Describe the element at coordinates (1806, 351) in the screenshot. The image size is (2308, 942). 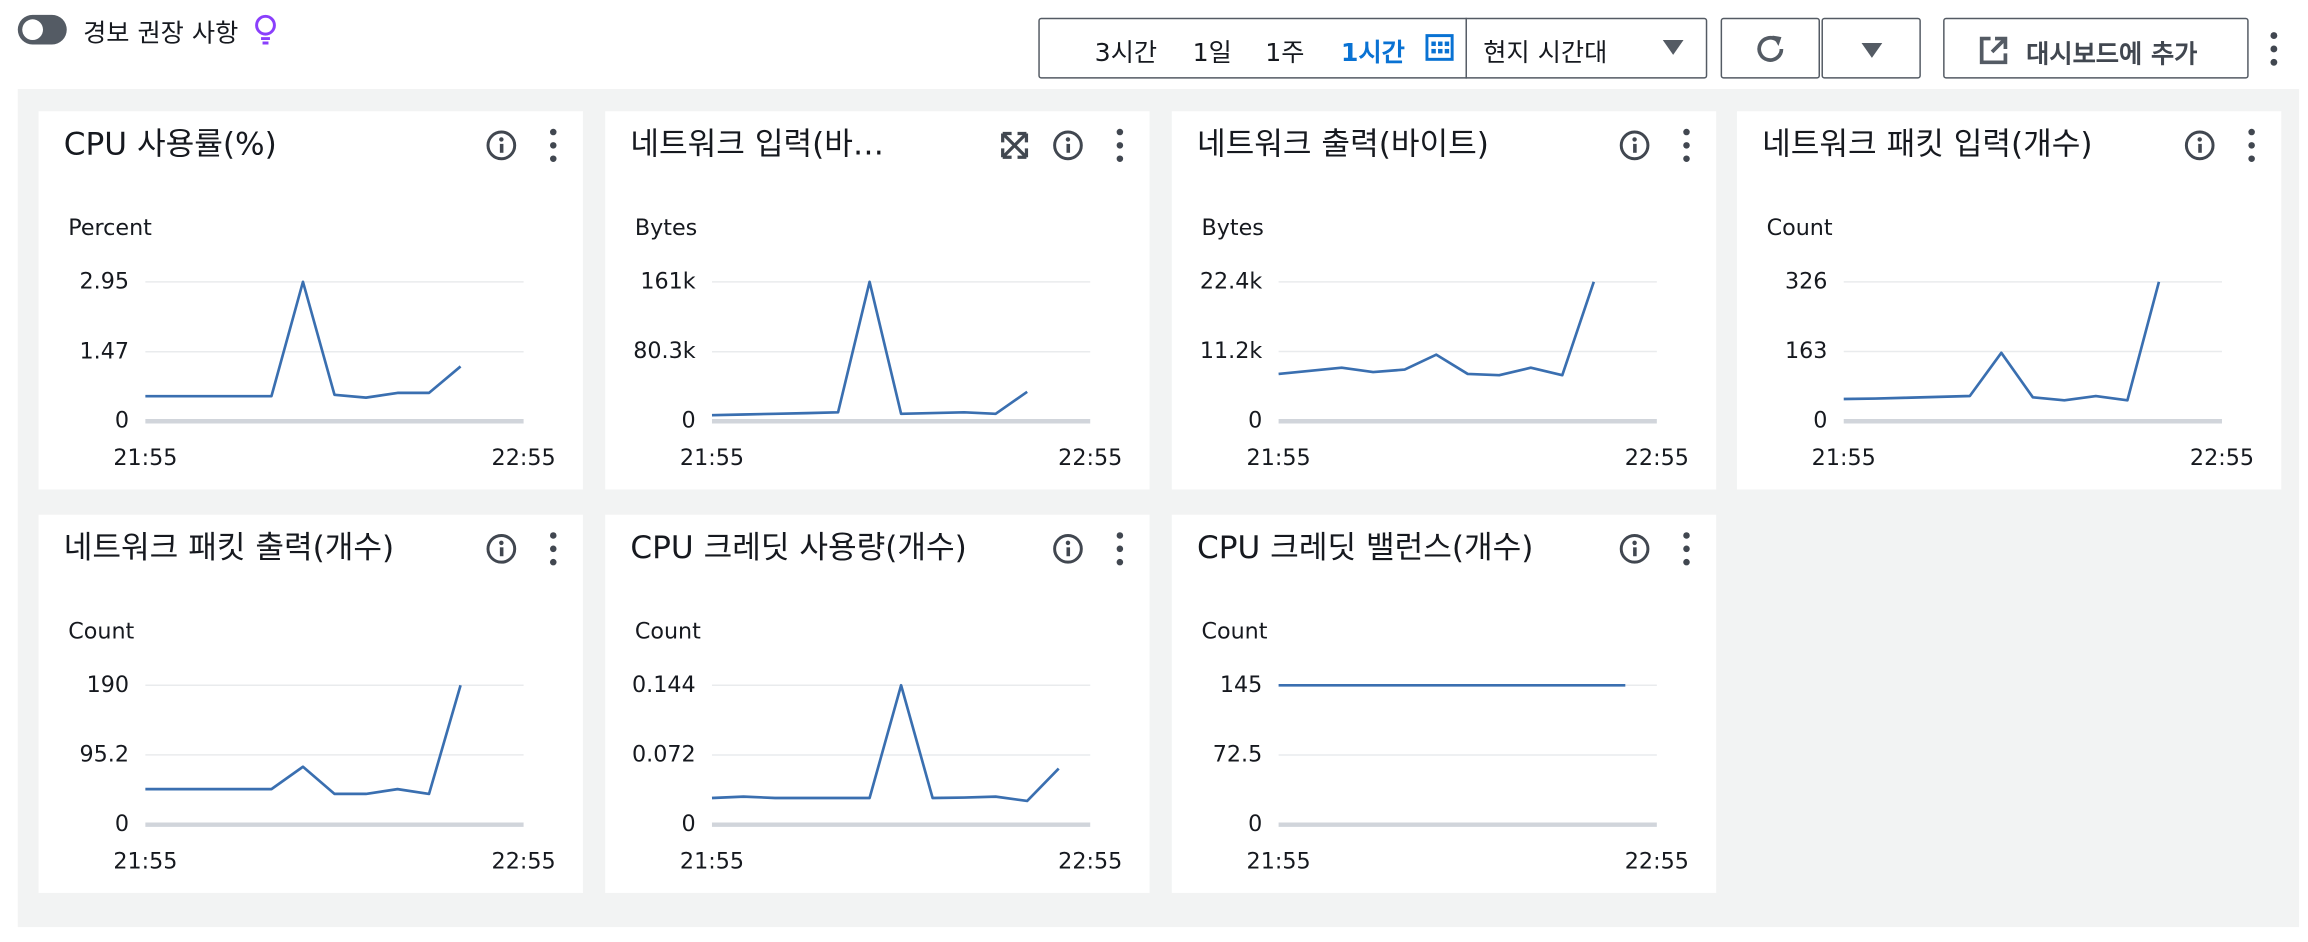
I see `y-tick-label: 163` at that location.